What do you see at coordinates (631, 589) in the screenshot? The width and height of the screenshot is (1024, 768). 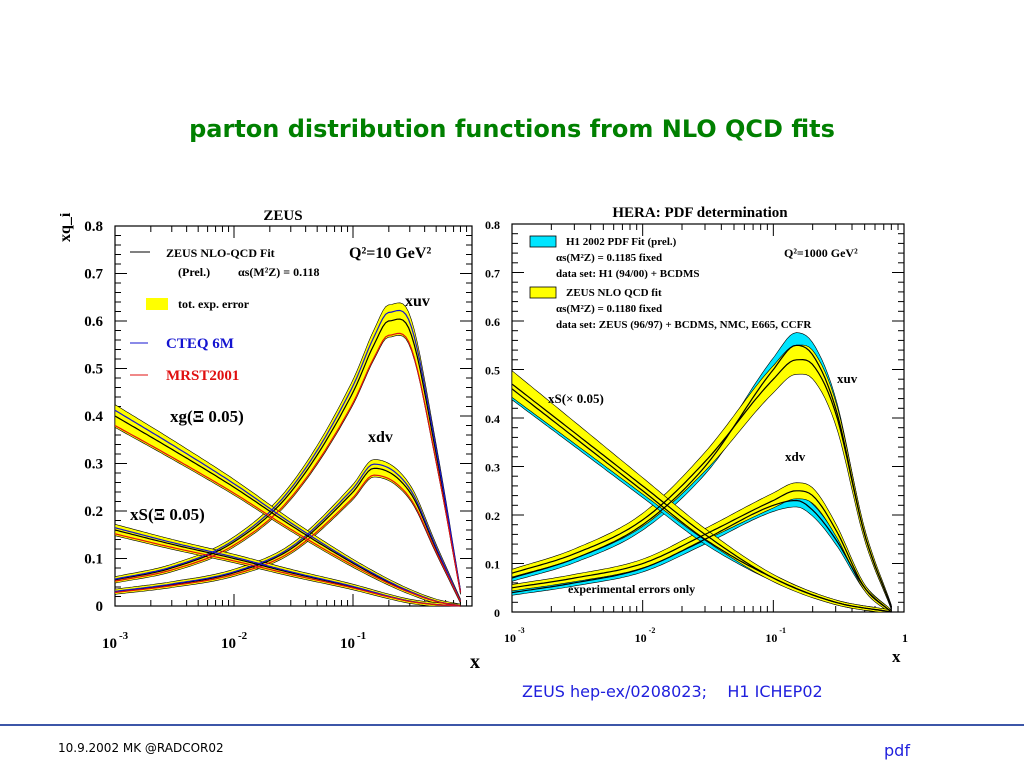 I see `errors-note: experimental errors only` at bounding box center [631, 589].